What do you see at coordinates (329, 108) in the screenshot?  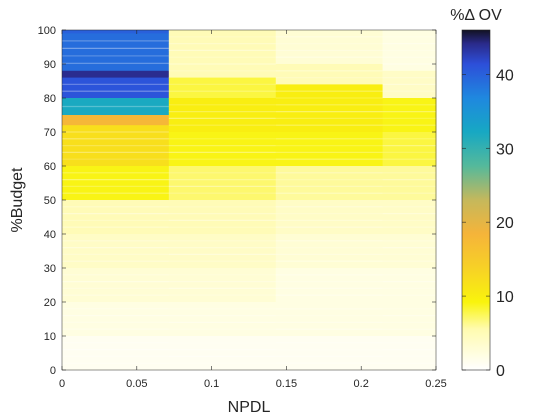 I see `heatmap-cell-col2-seg2` at bounding box center [329, 108].